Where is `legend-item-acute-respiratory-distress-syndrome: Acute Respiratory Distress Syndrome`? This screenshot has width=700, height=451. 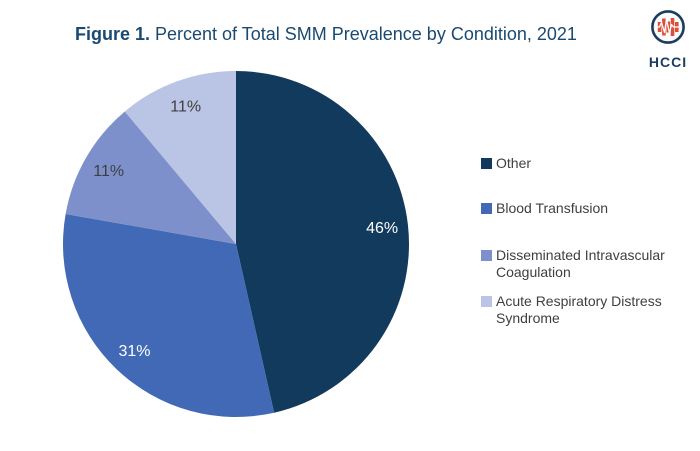
legend-item-acute-respiratory-distress-syndrome: Acute Respiratory Distress Syndrome is located at coordinates (583, 310).